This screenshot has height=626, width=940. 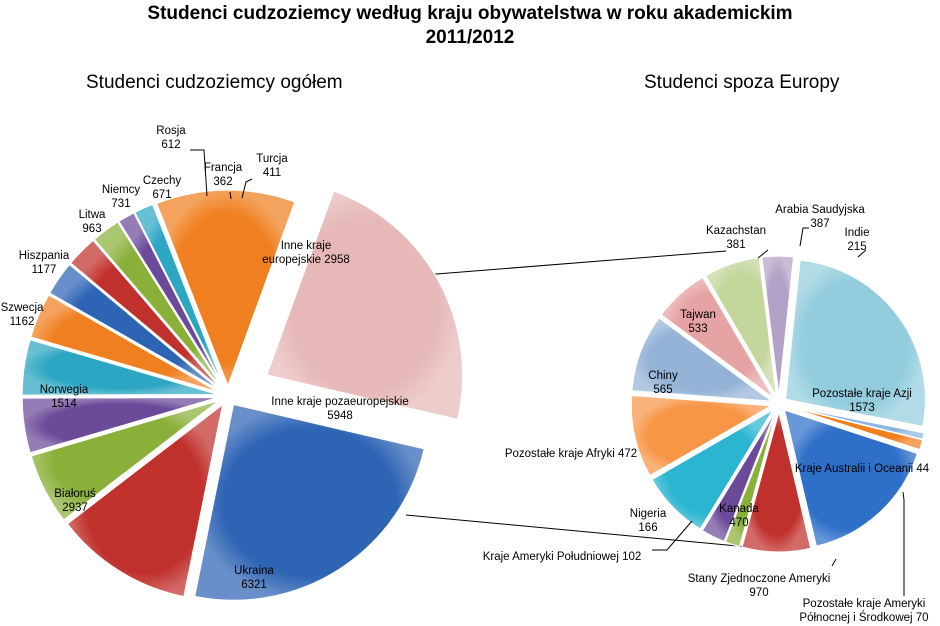 What do you see at coordinates (556, 264) in the screenshot?
I see `zoom-connector-top` at bounding box center [556, 264].